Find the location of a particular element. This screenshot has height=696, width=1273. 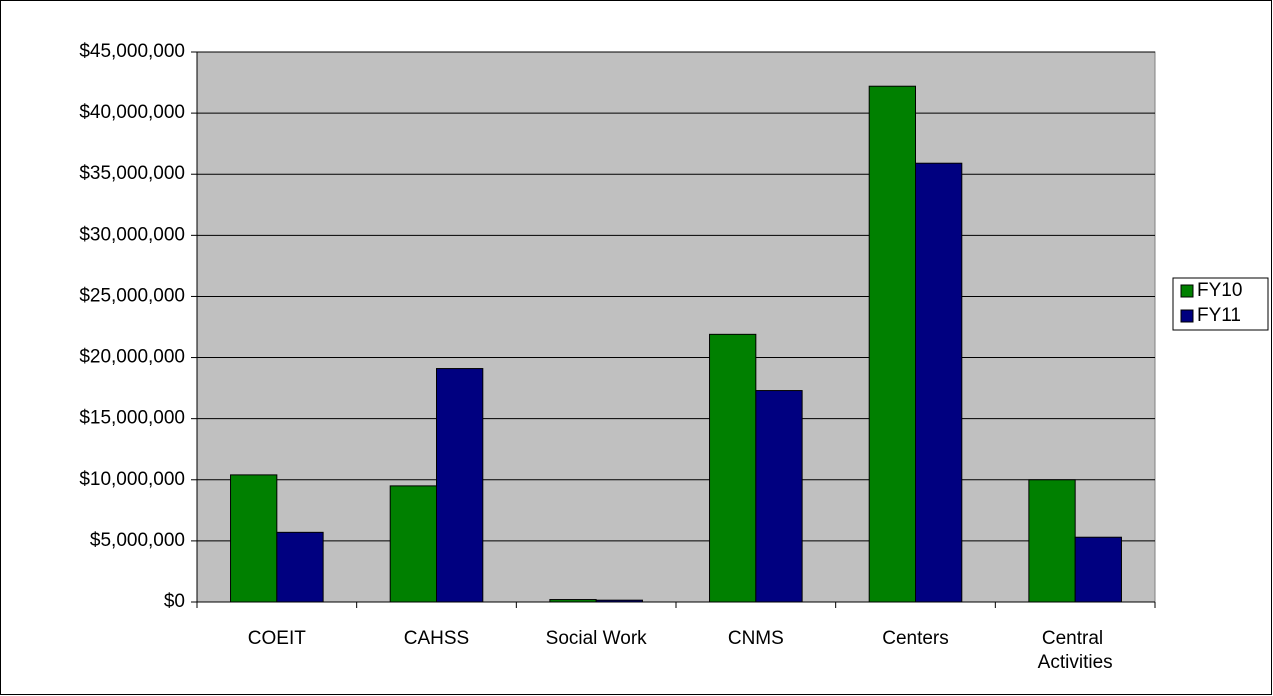

x-tick-label: Centers is located at coordinates (915, 638).